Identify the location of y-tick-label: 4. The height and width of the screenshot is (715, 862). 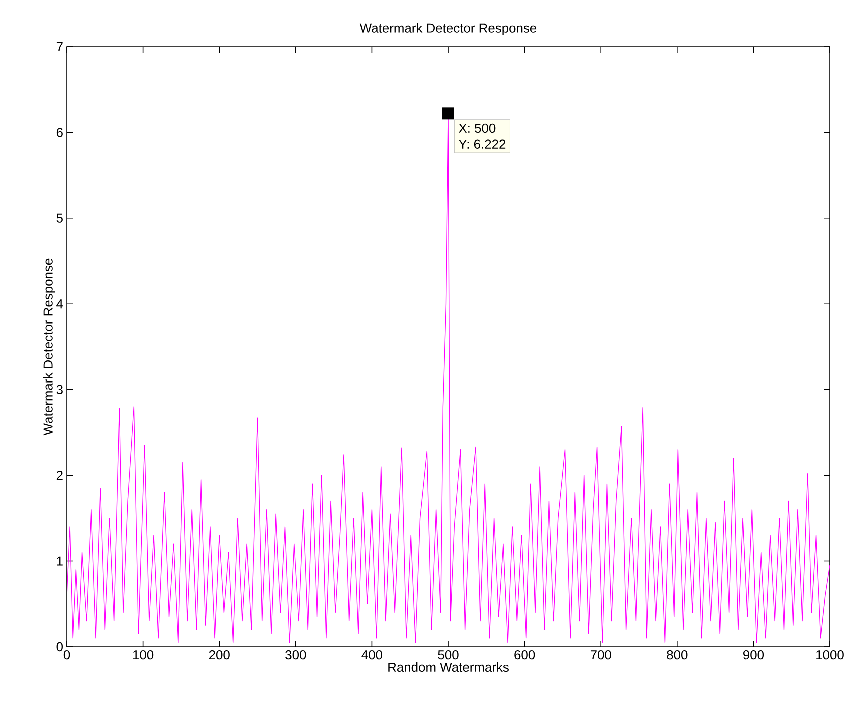
(60, 304).